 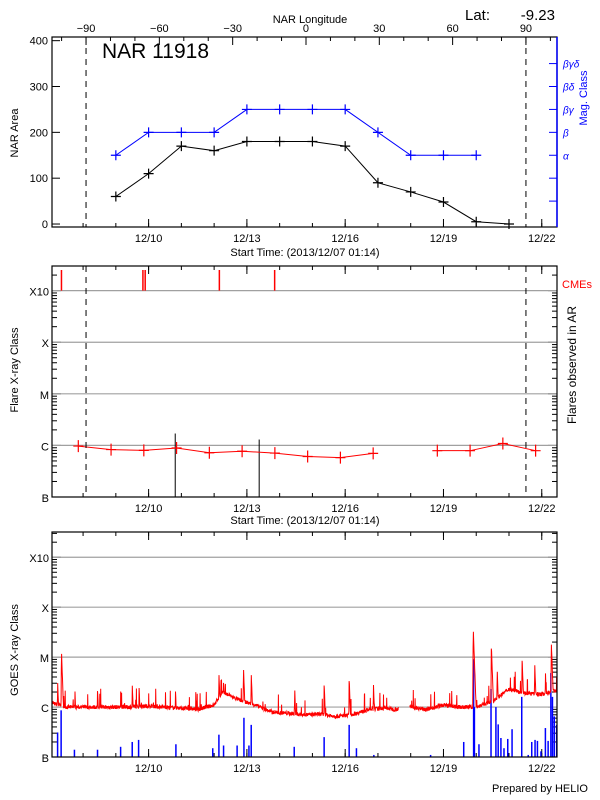 I want to click on lat-value: -9.23, so click(x=538, y=15).